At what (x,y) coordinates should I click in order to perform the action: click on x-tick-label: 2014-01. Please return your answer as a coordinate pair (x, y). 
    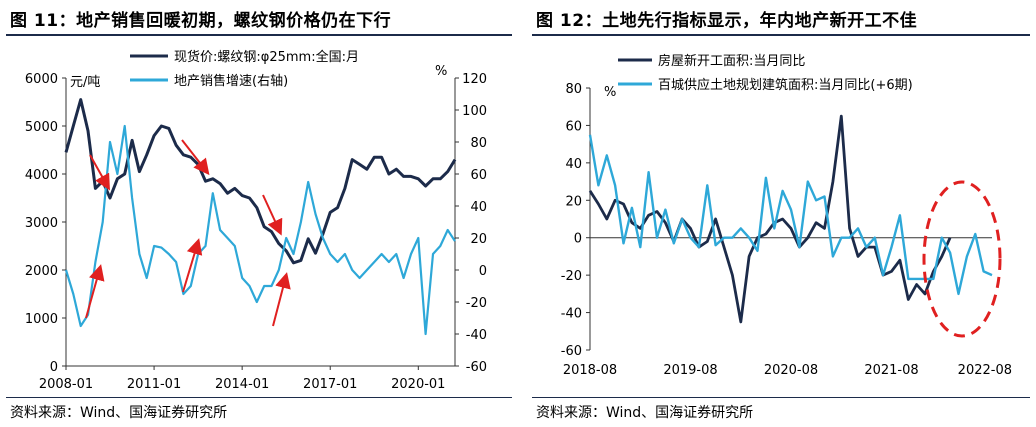
    Looking at the image, I should click on (242, 384).